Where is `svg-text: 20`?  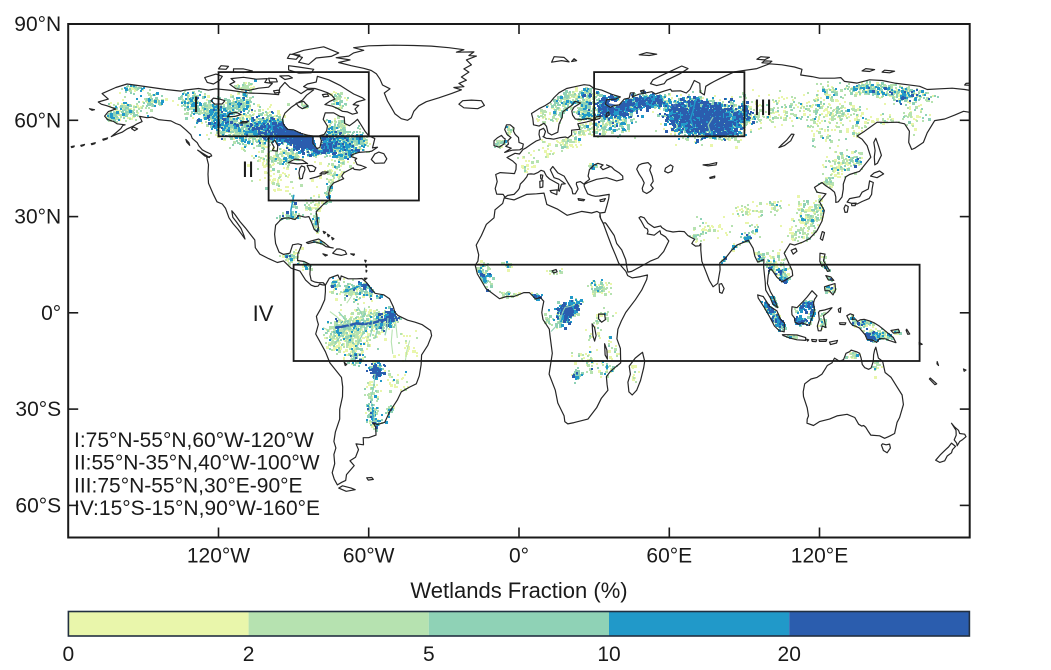
svg-text: 20 is located at coordinates (789, 654).